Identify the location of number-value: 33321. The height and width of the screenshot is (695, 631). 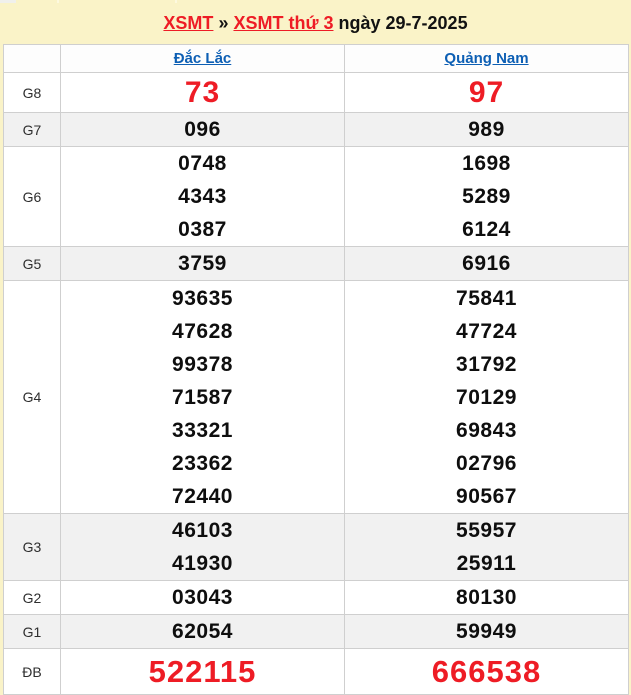
(202, 430).